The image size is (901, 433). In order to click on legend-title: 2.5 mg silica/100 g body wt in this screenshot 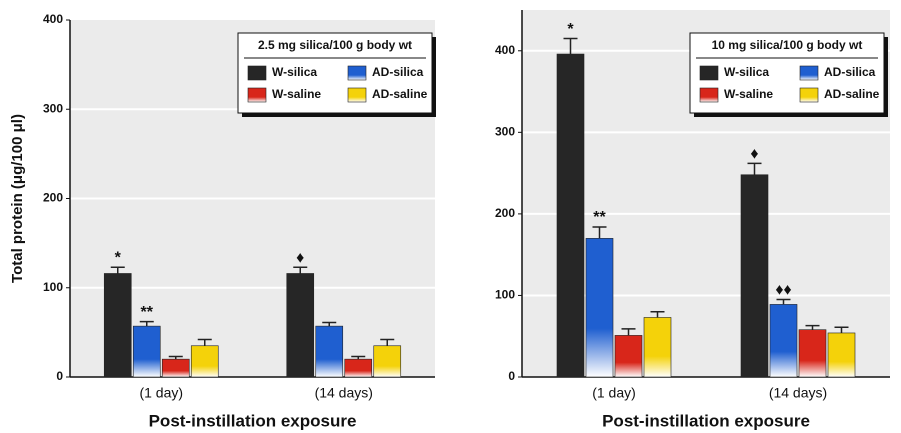, I will do `click(335, 45)`.